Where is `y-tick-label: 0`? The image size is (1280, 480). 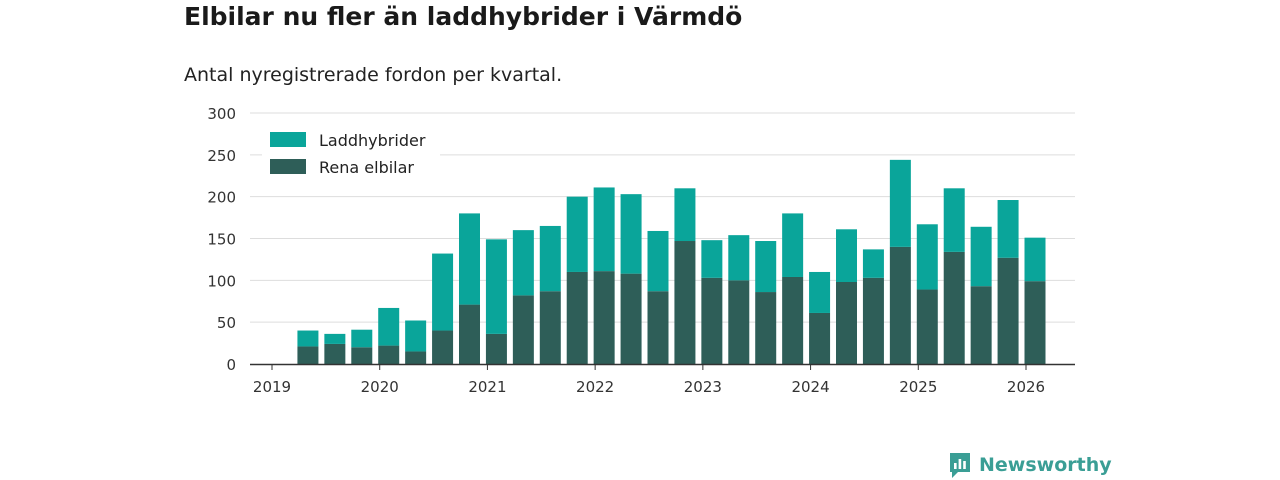 y-tick-label: 0 is located at coordinates (231, 365).